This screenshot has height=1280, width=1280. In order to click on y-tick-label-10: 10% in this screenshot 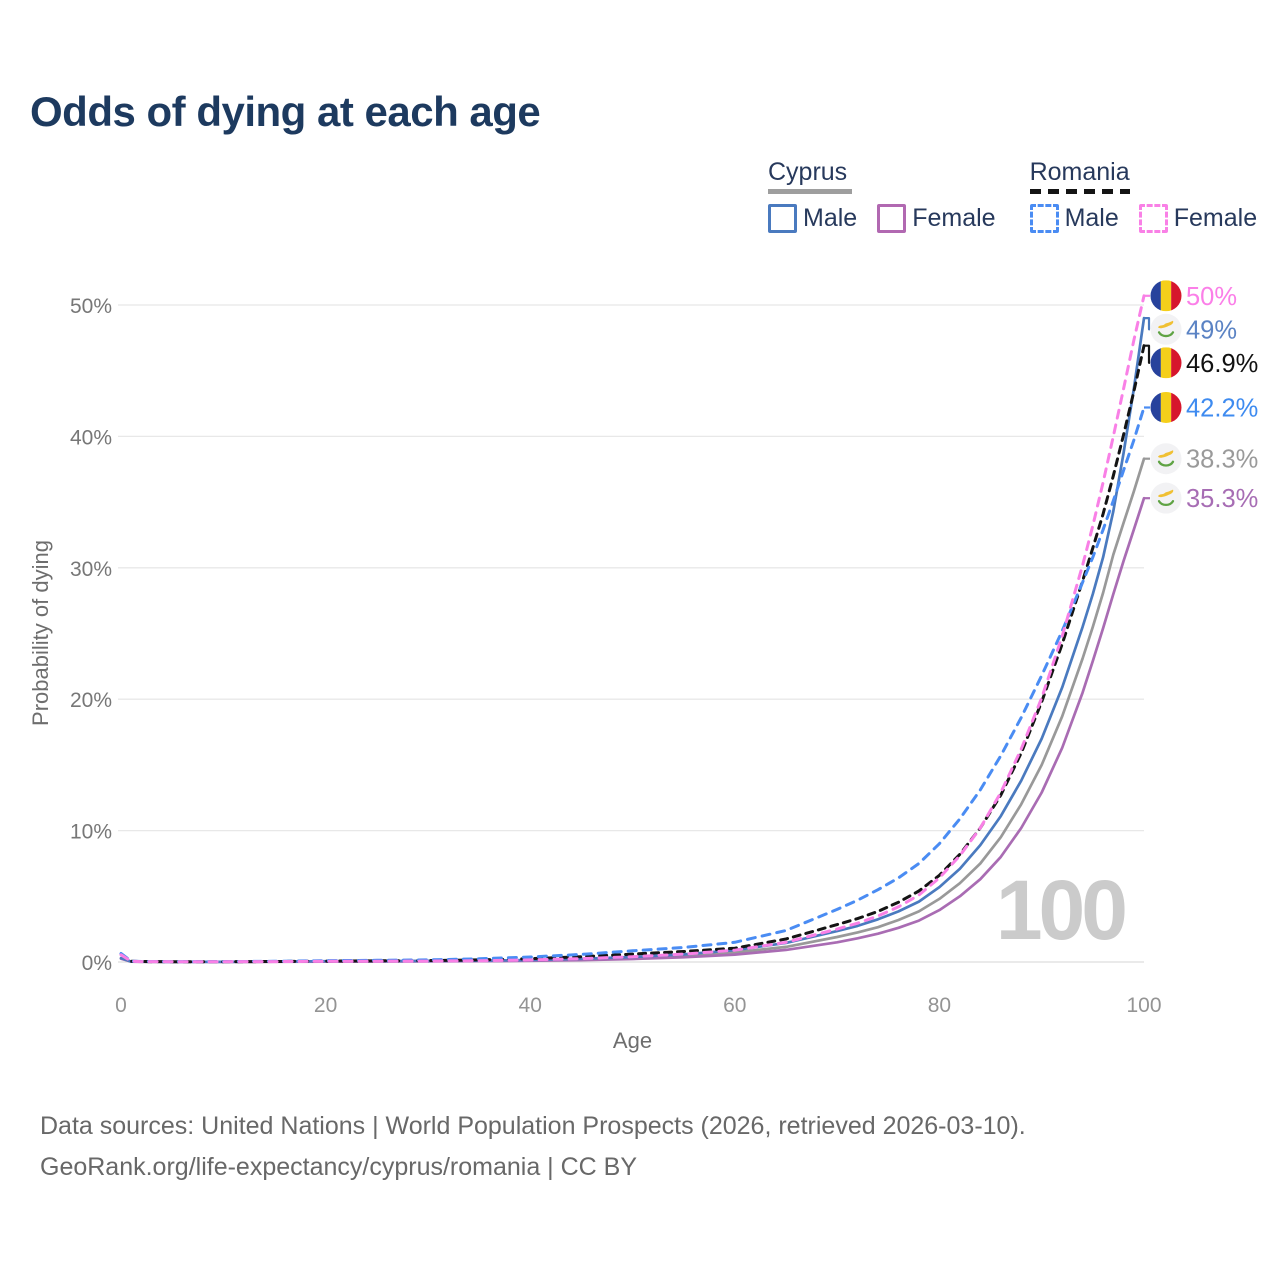, I will do `click(91, 832)`.